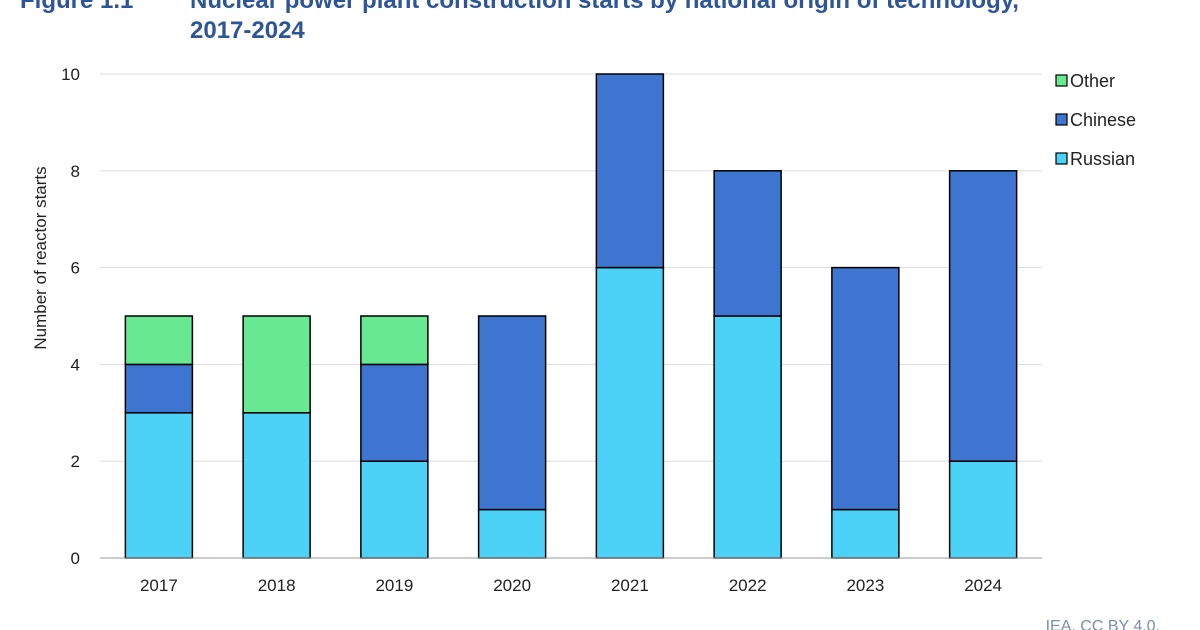 The image size is (1200, 630). I want to click on bar-segment-other-2019, so click(394, 340).